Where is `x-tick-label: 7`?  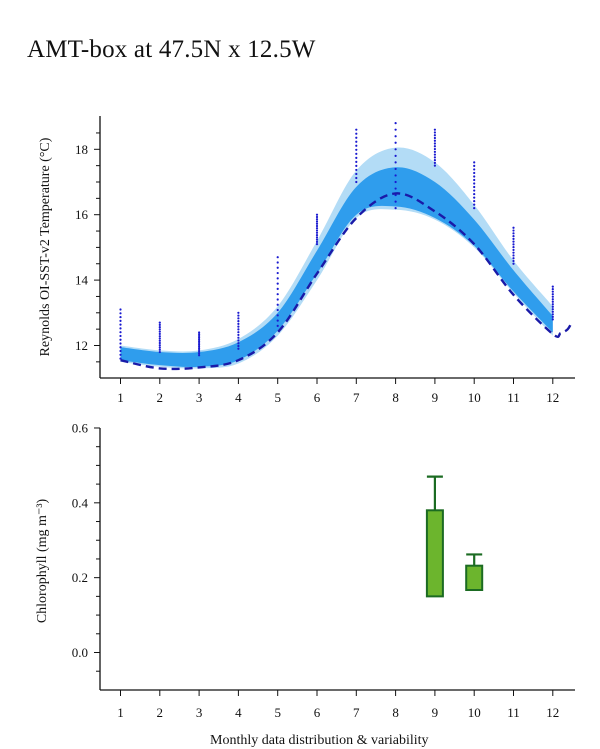 x-tick-label: 7 is located at coordinates (356, 397).